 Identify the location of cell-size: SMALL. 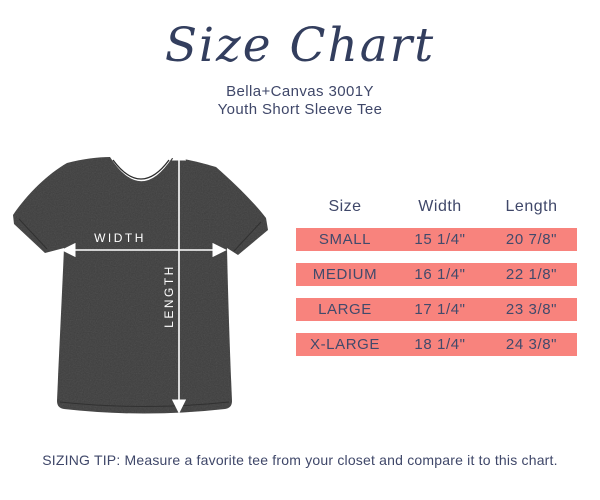
(345, 239).